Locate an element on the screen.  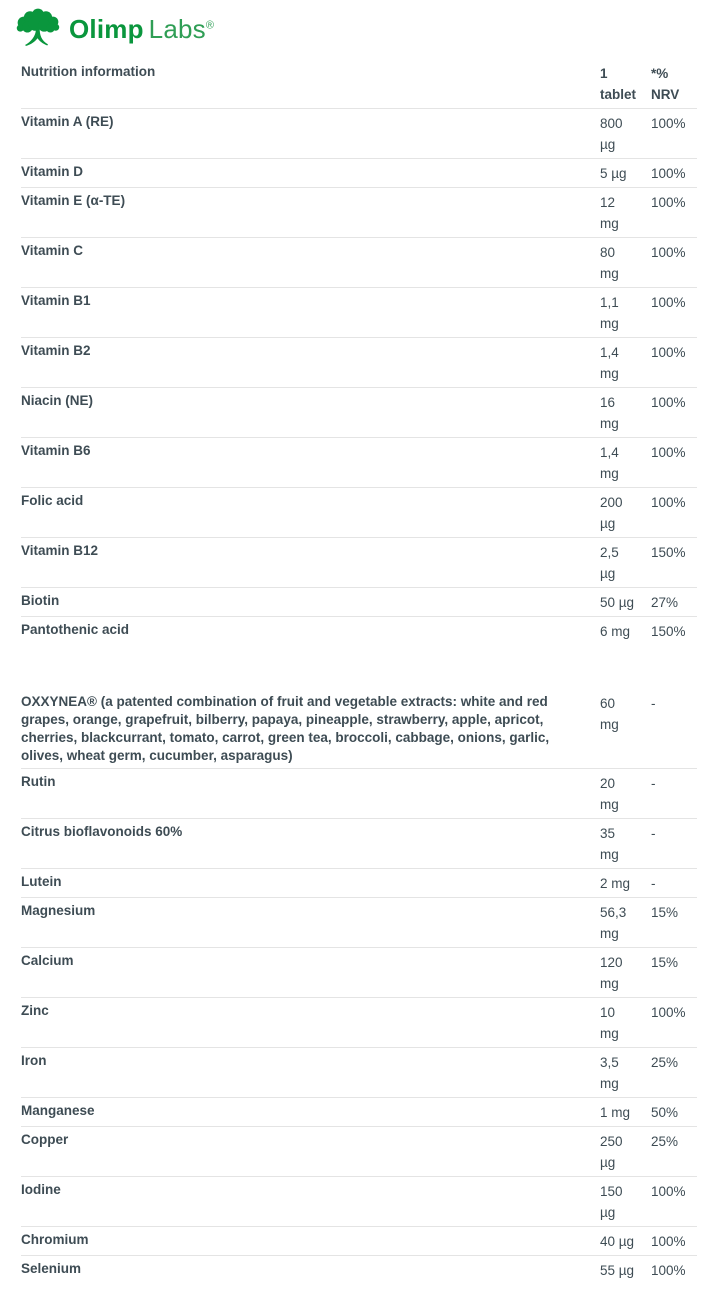
nutrient-amount: 2,5 µg is located at coordinates (609, 563).